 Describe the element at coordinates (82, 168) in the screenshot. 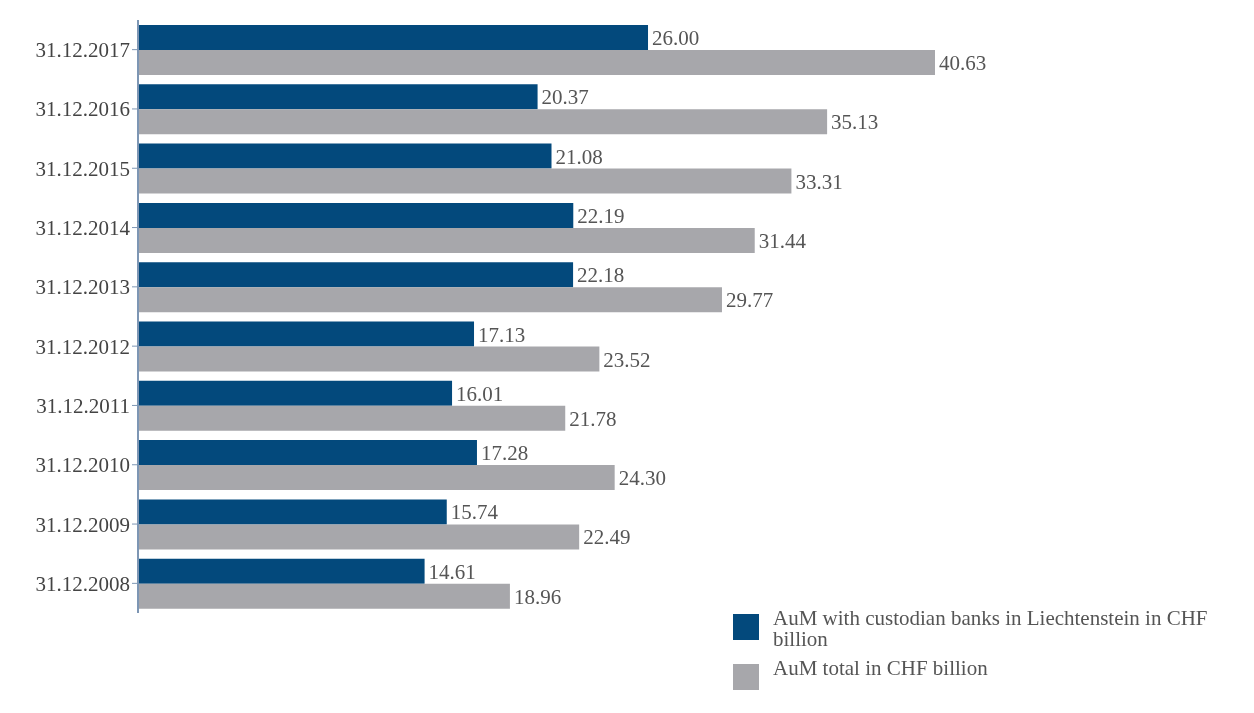

I see `y-tick-label: 31.12.2015` at that location.